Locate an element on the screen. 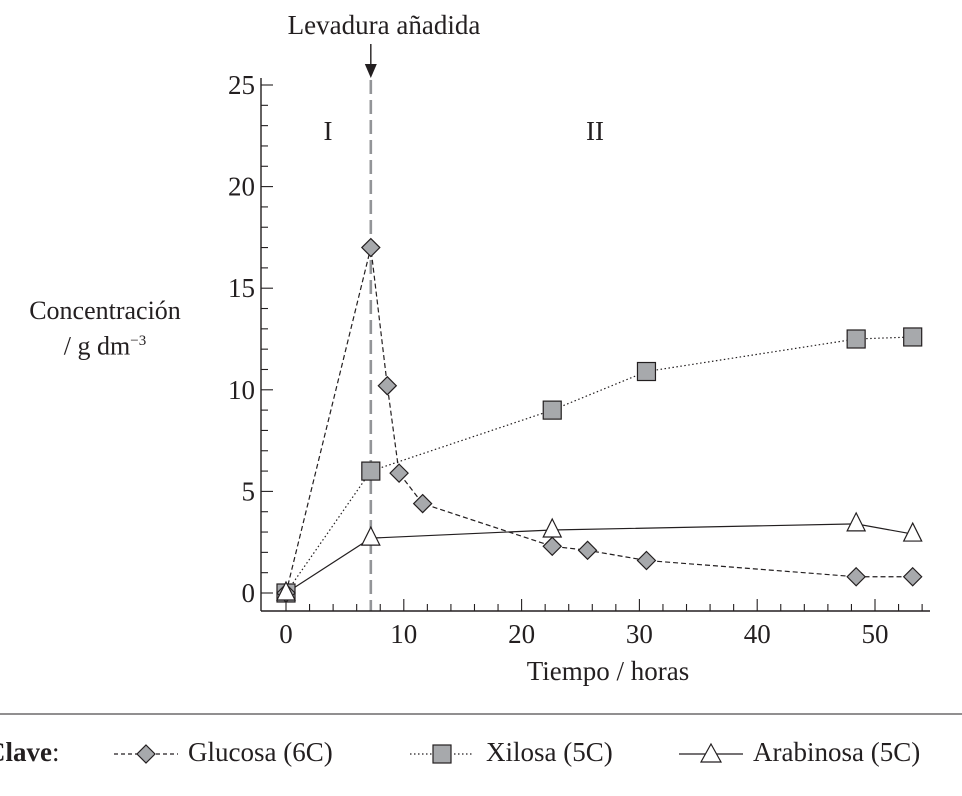 The height and width of the screenshot is (796, 962). x-tick-label: 50 is located at coordinates (875, 634).